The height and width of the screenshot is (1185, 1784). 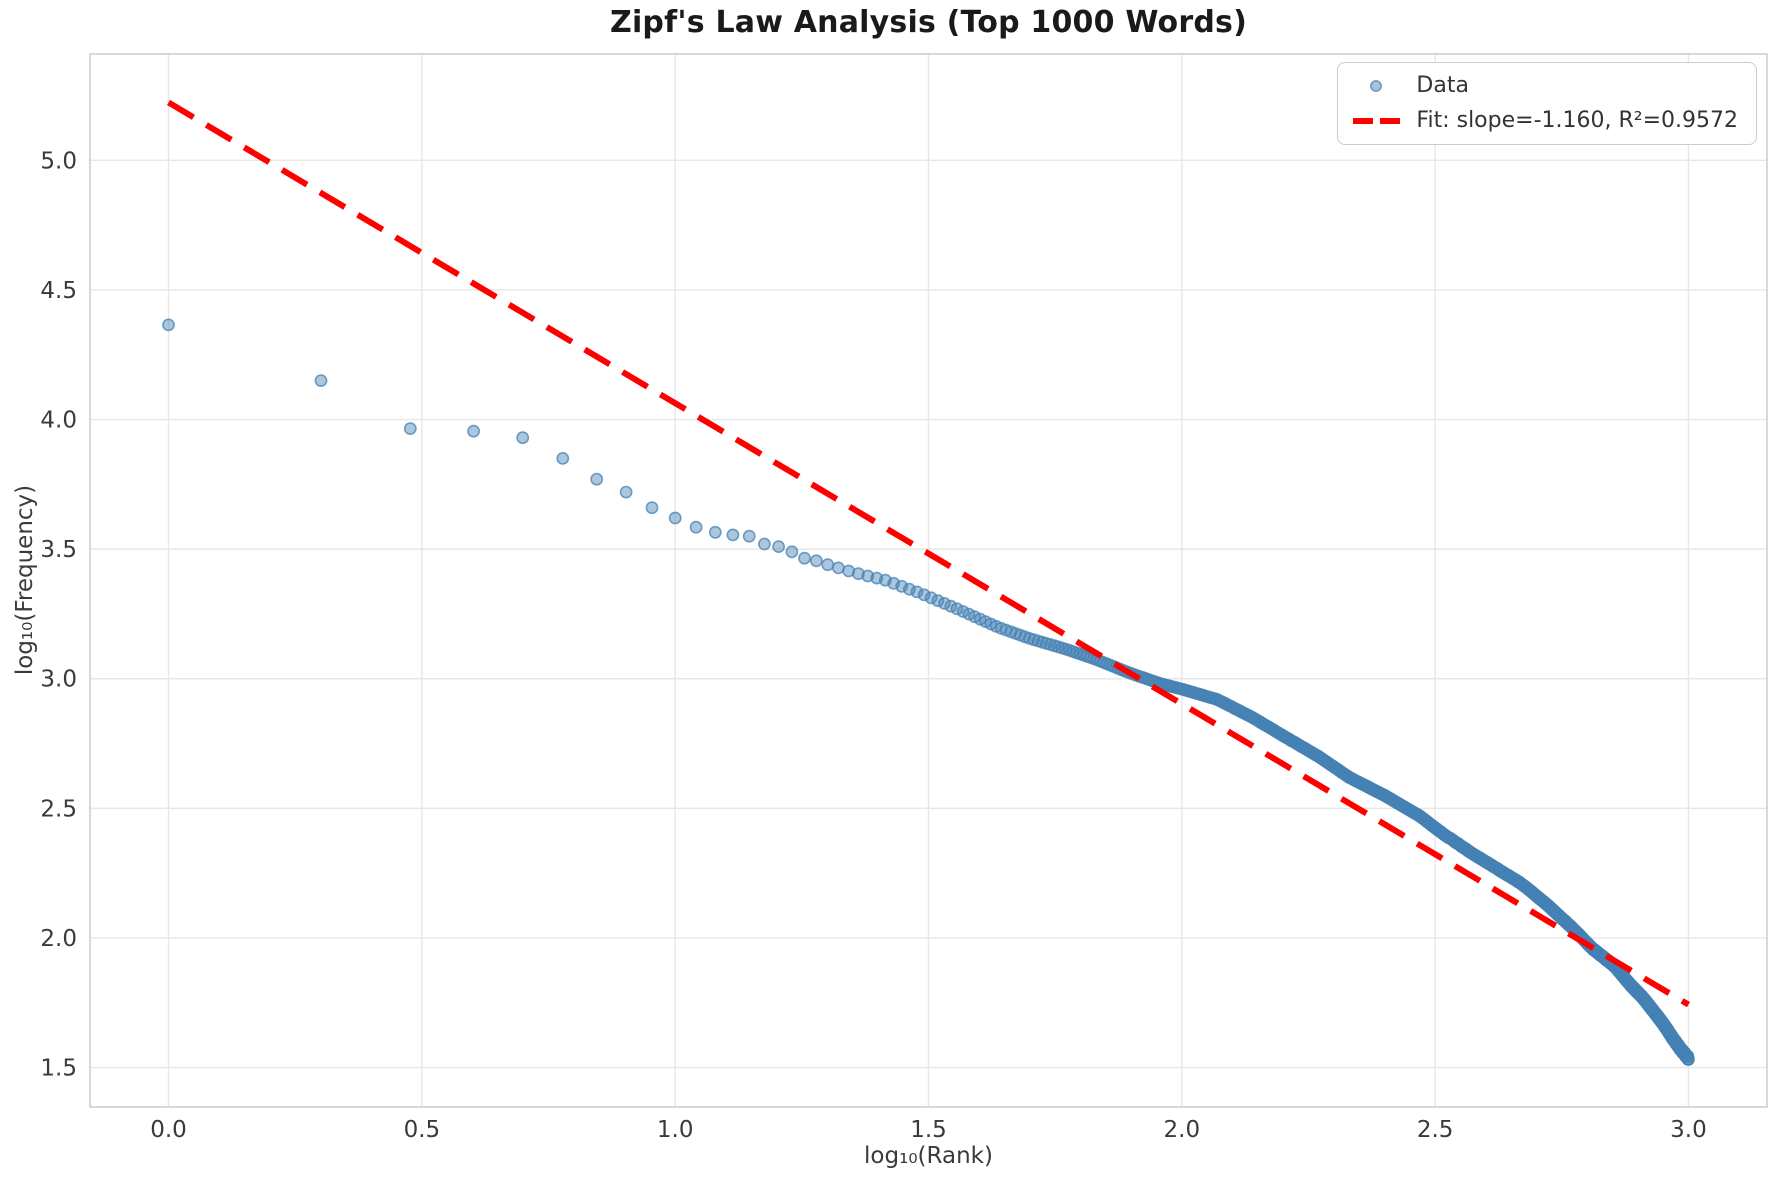 I want to click on y-tick-label: 1.5, so click(x=58, y=1069).